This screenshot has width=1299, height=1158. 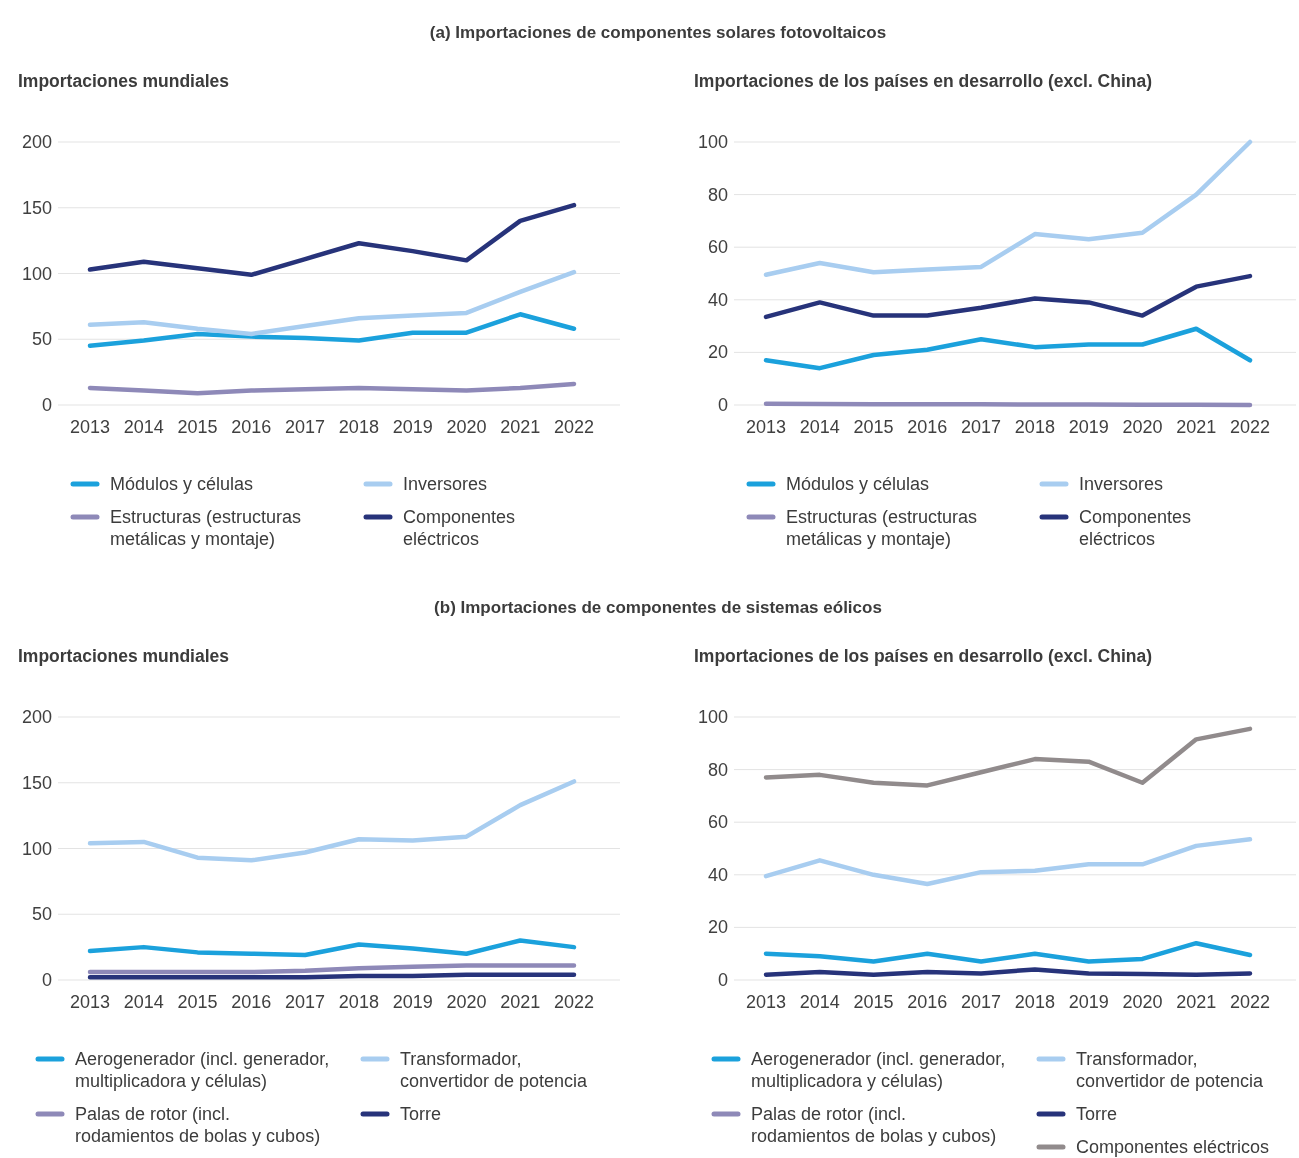 I want to click on text: (a) Importaciones de componentes solares fotovoltaicos, so click(x=658, y=32).